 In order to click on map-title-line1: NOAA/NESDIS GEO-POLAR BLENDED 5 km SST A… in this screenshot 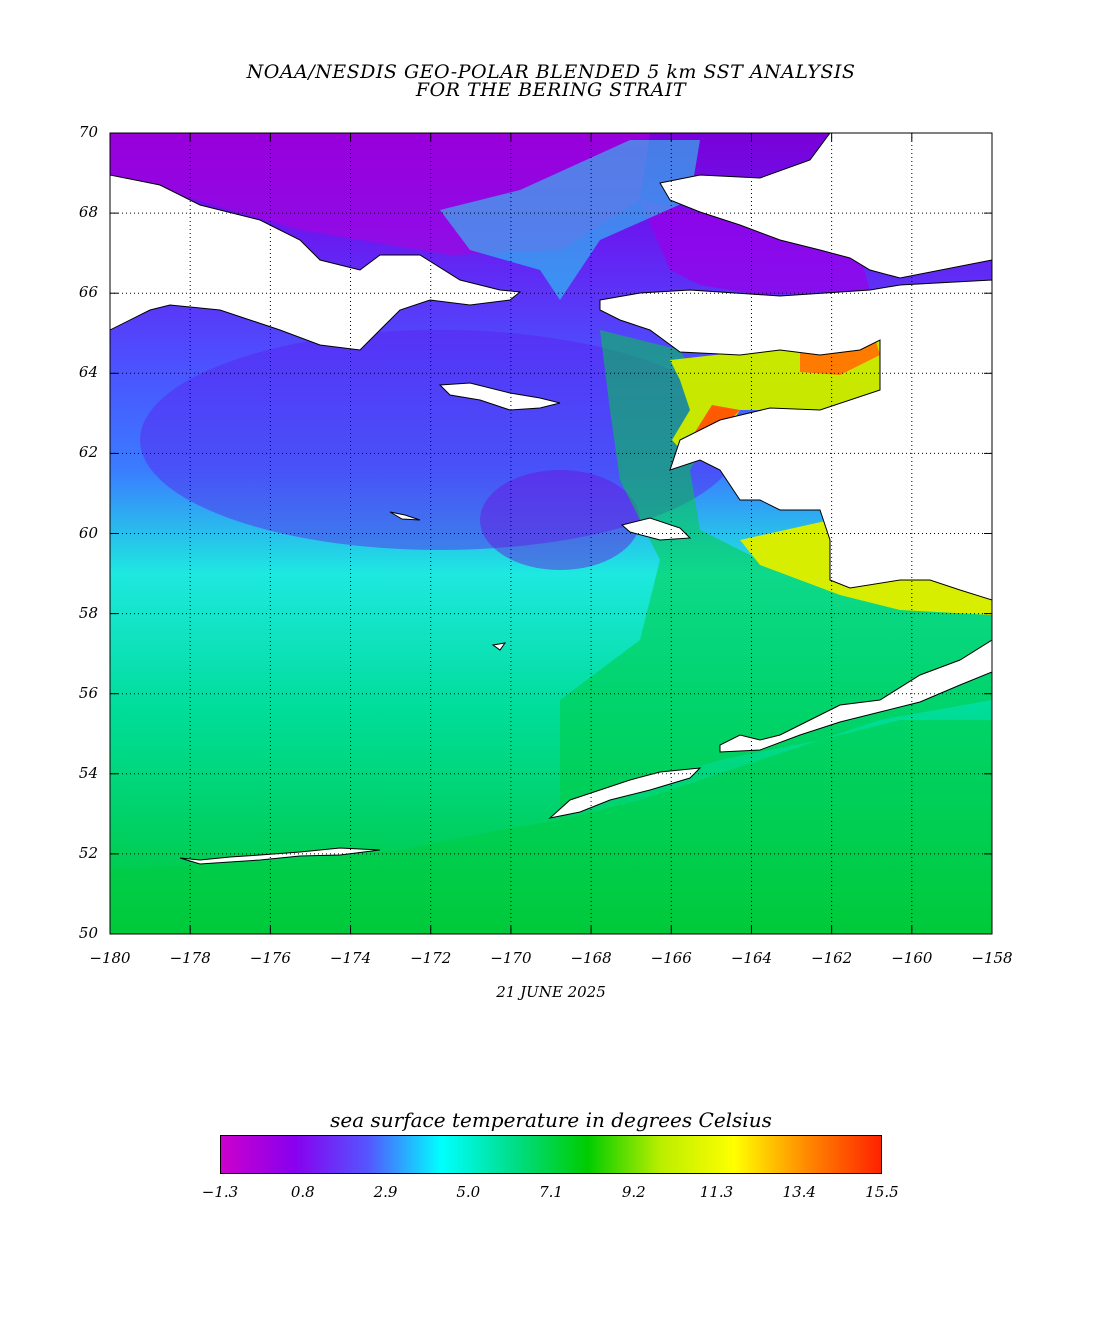, I will do `click(551, 72)`.